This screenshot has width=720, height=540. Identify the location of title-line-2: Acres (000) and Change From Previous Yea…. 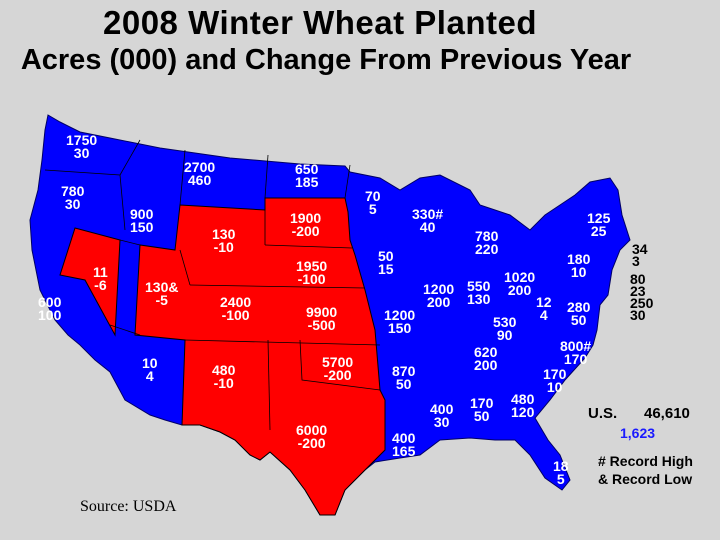
(326, 60).